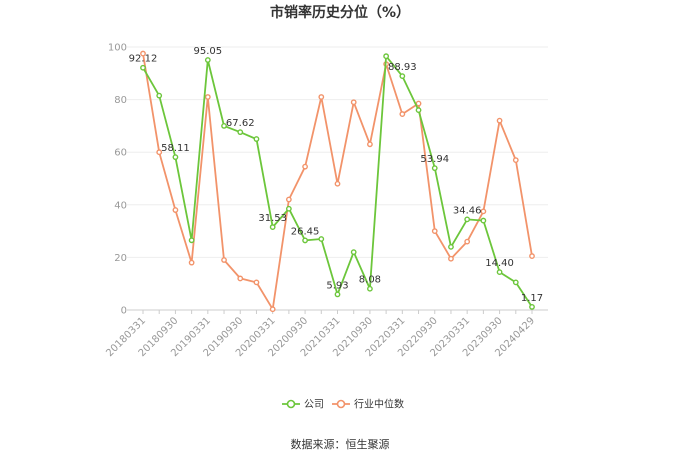 This screenshot has width=680, height=460. What do you see at coordinates (305, 231) in the screenshot?
I see `data-label: 26.45` at bounding box center [305, 231].